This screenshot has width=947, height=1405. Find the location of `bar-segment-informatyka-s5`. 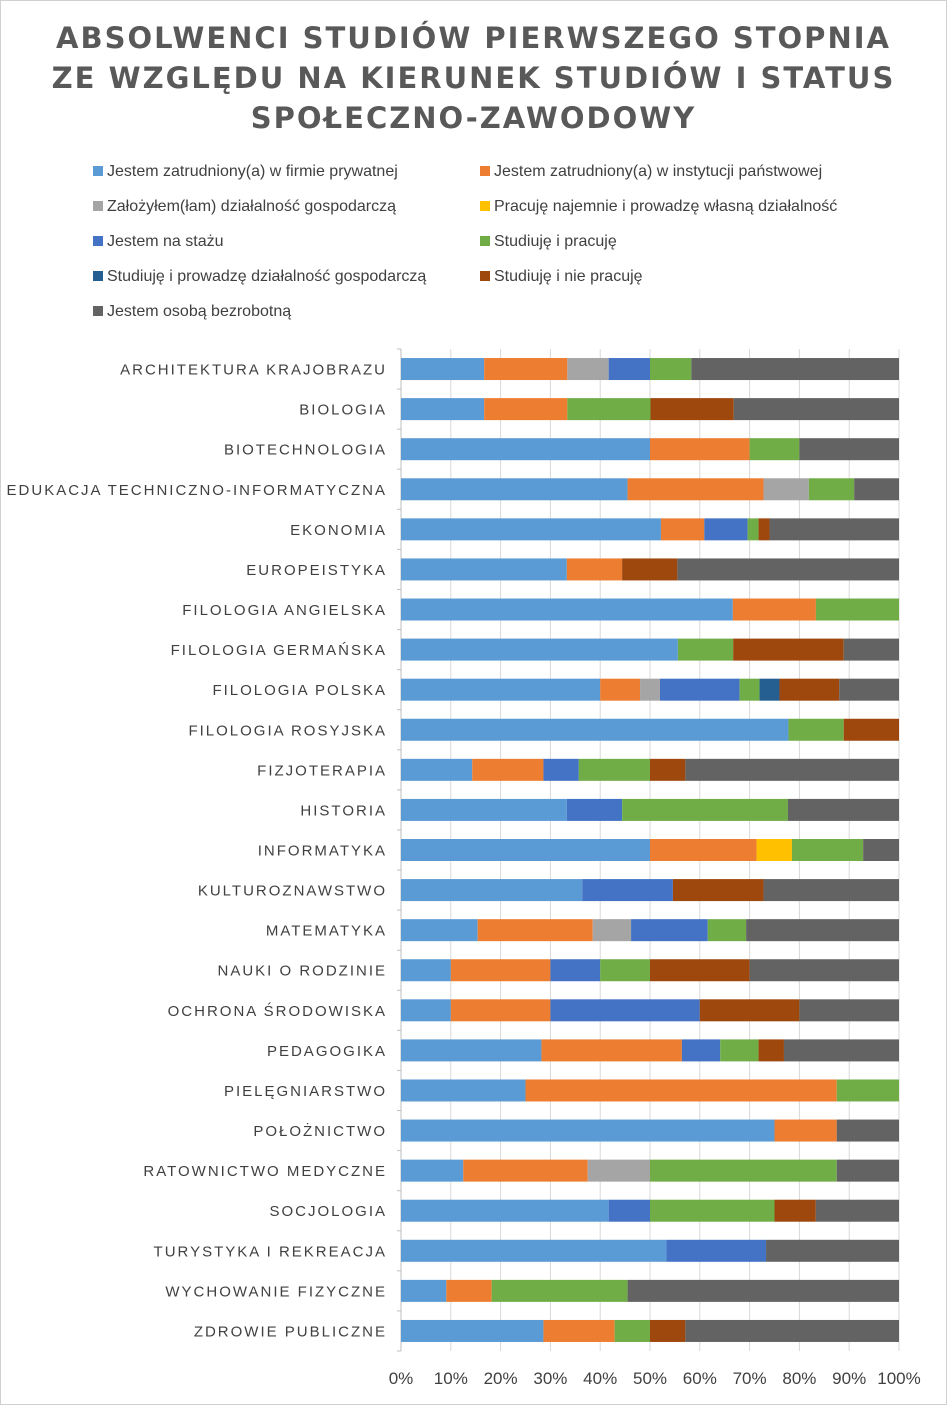

bar-segment-informatyka-s5 is located at coordinates (827, 850).